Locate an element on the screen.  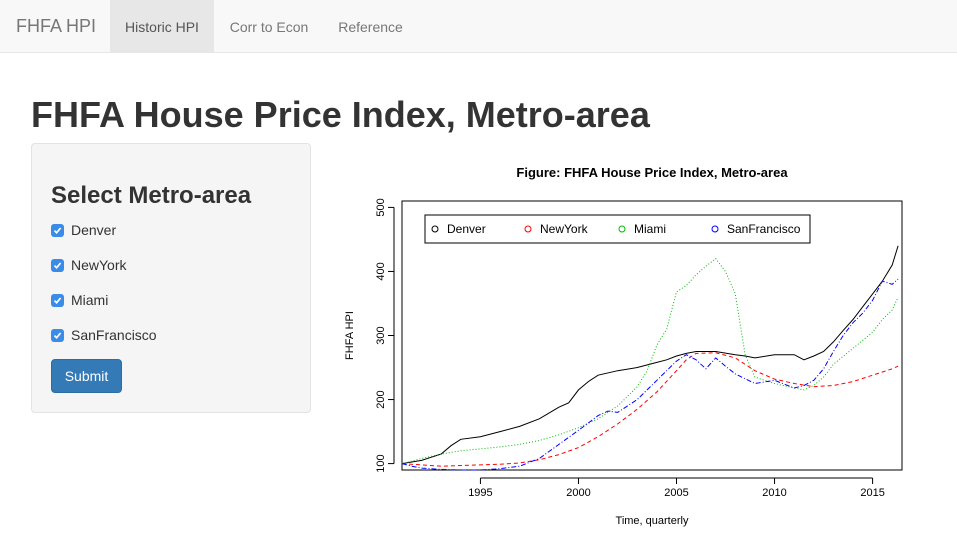
legend-label-denver: Denver is located at coordinates (466, 229).